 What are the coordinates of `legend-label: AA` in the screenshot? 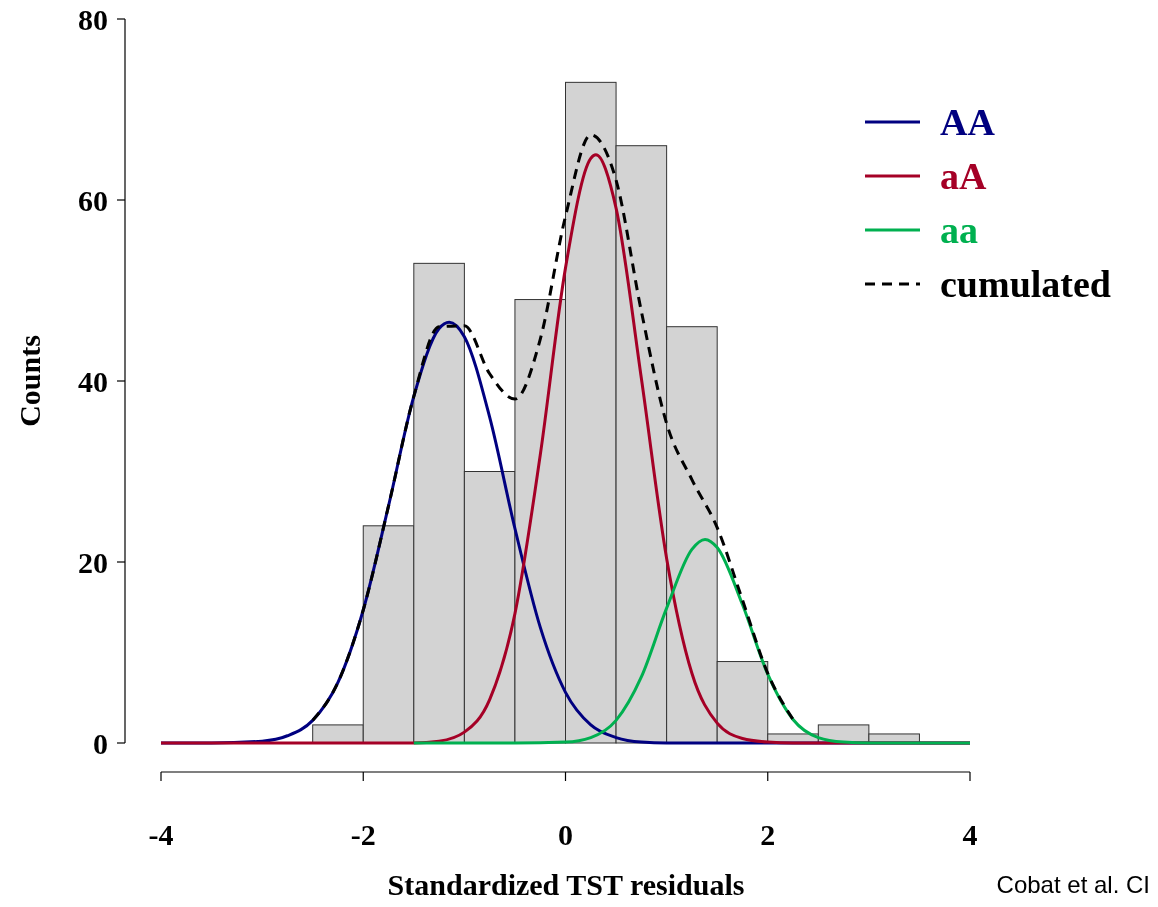 It's located at (968, 122).